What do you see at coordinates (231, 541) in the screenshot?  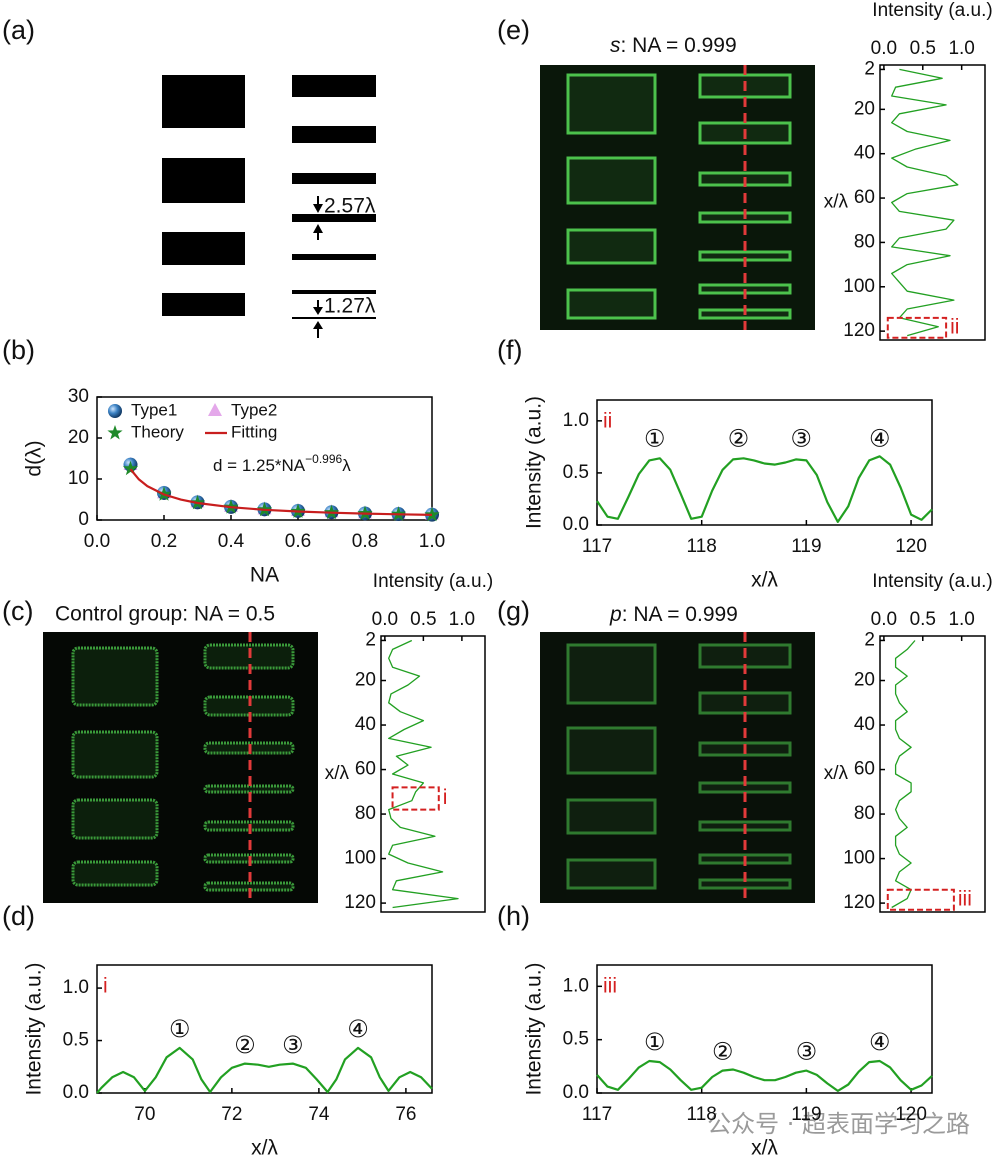 I see `x-tick-label: 0.4` at bounding box center [231, 541].